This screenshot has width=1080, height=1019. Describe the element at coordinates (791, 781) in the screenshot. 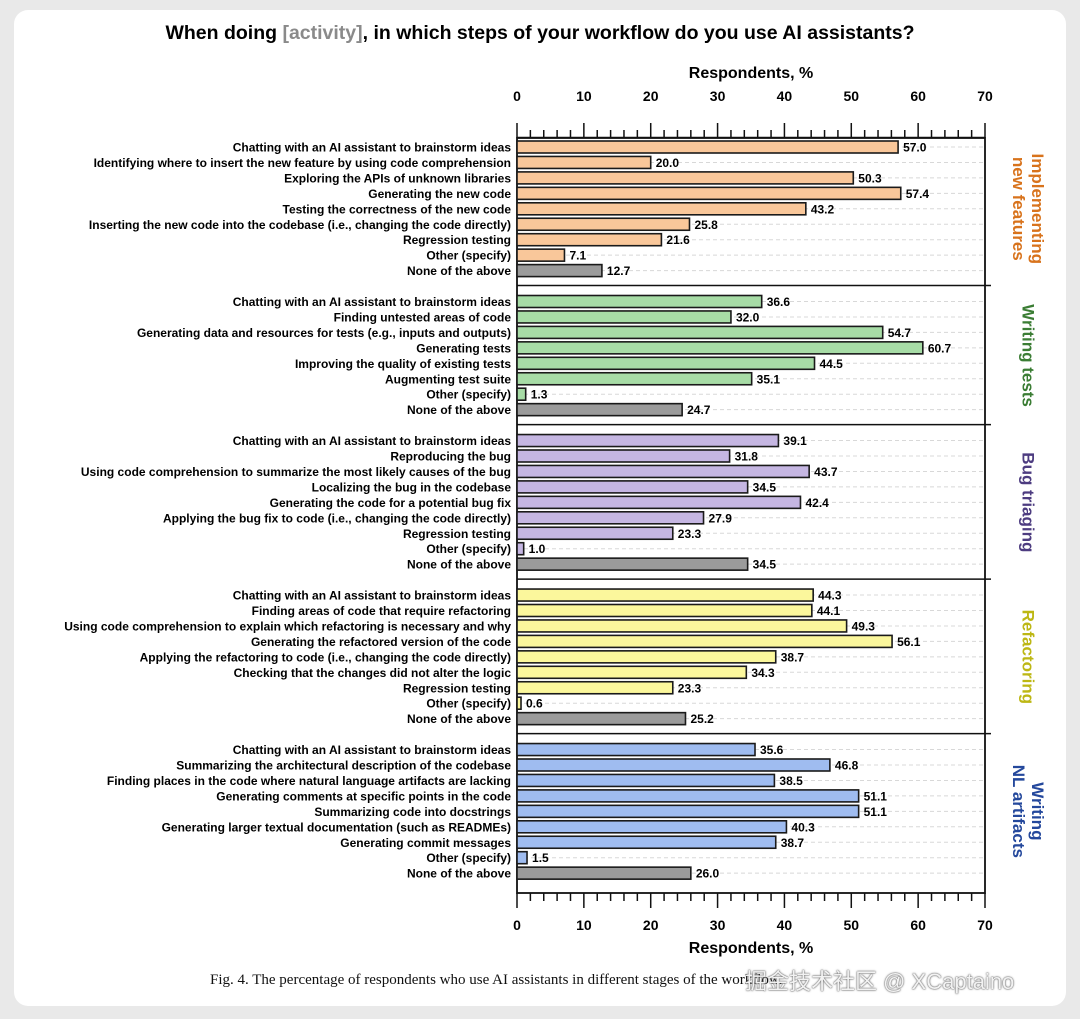

I see `bar-value-label: 38.5` at that location.